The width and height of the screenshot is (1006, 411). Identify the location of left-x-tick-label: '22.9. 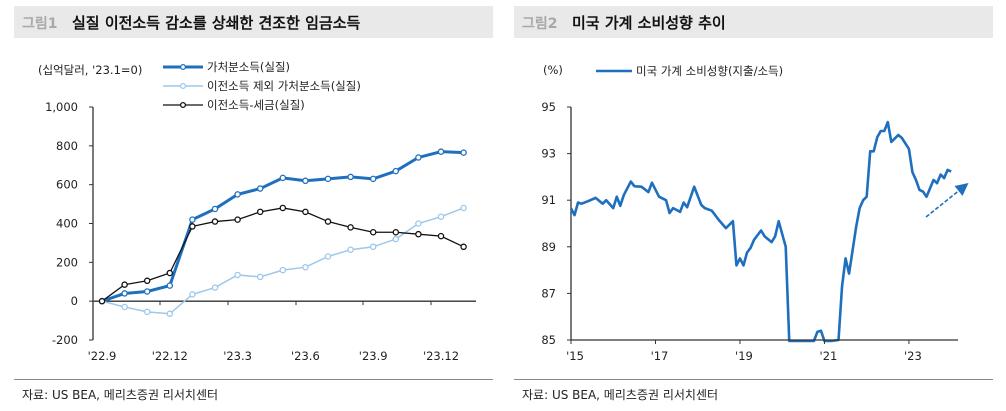
(102, 356).